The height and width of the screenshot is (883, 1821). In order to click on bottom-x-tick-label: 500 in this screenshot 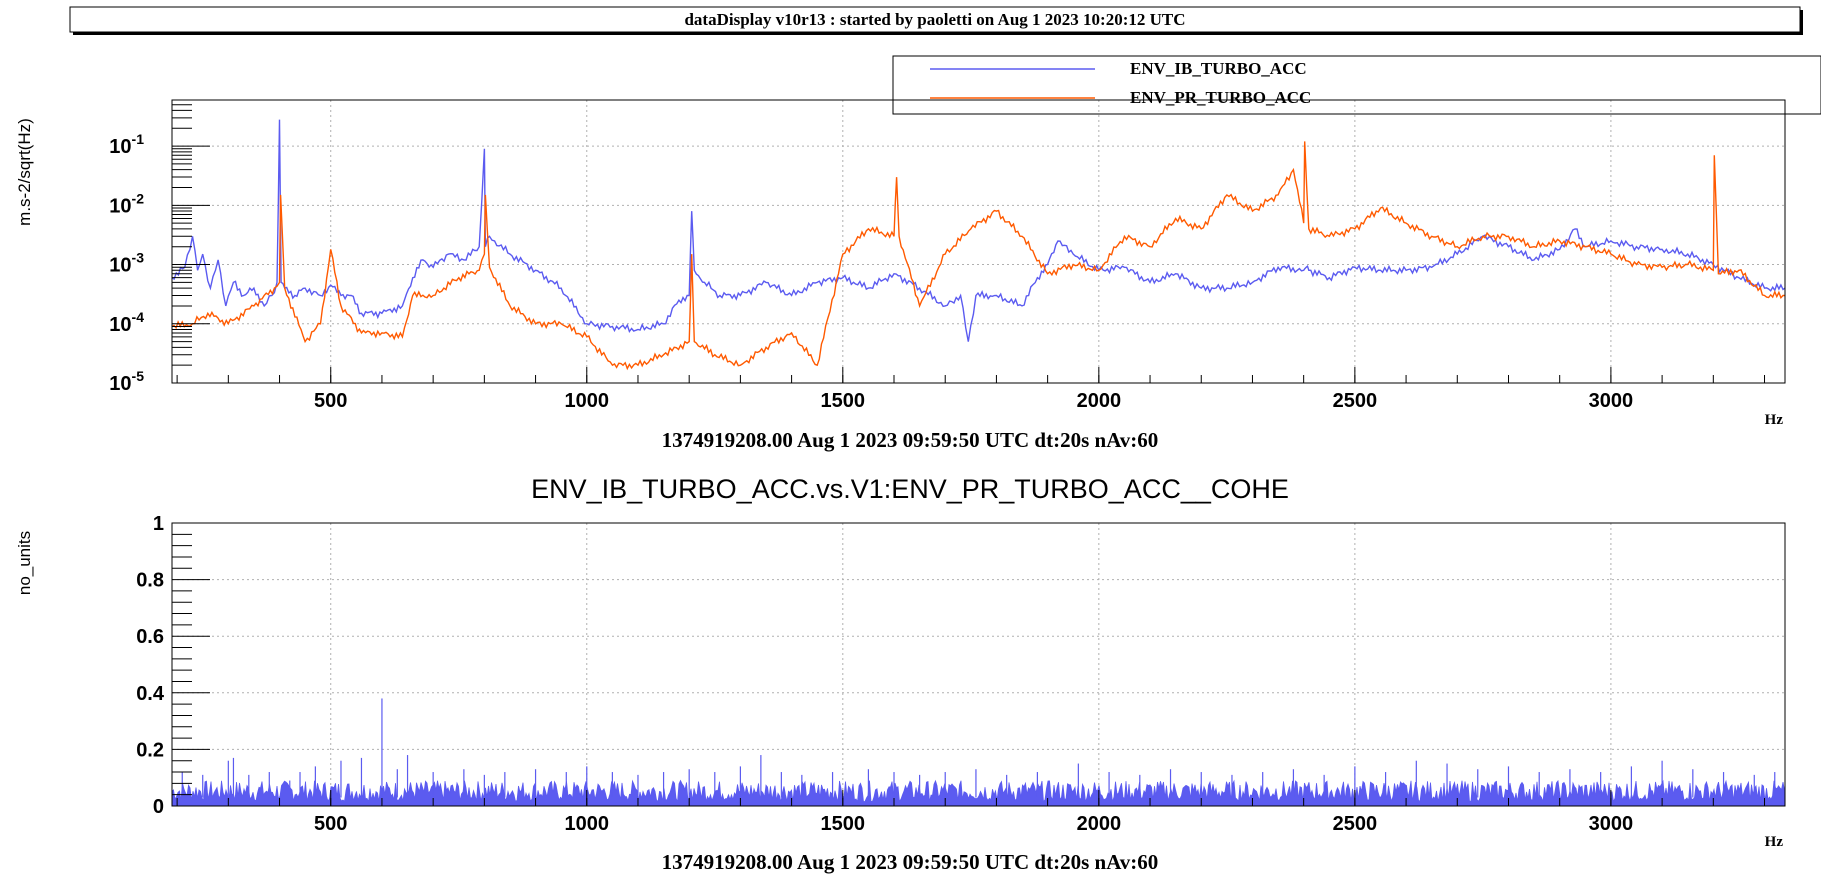, I will do `click(330, 824)`.